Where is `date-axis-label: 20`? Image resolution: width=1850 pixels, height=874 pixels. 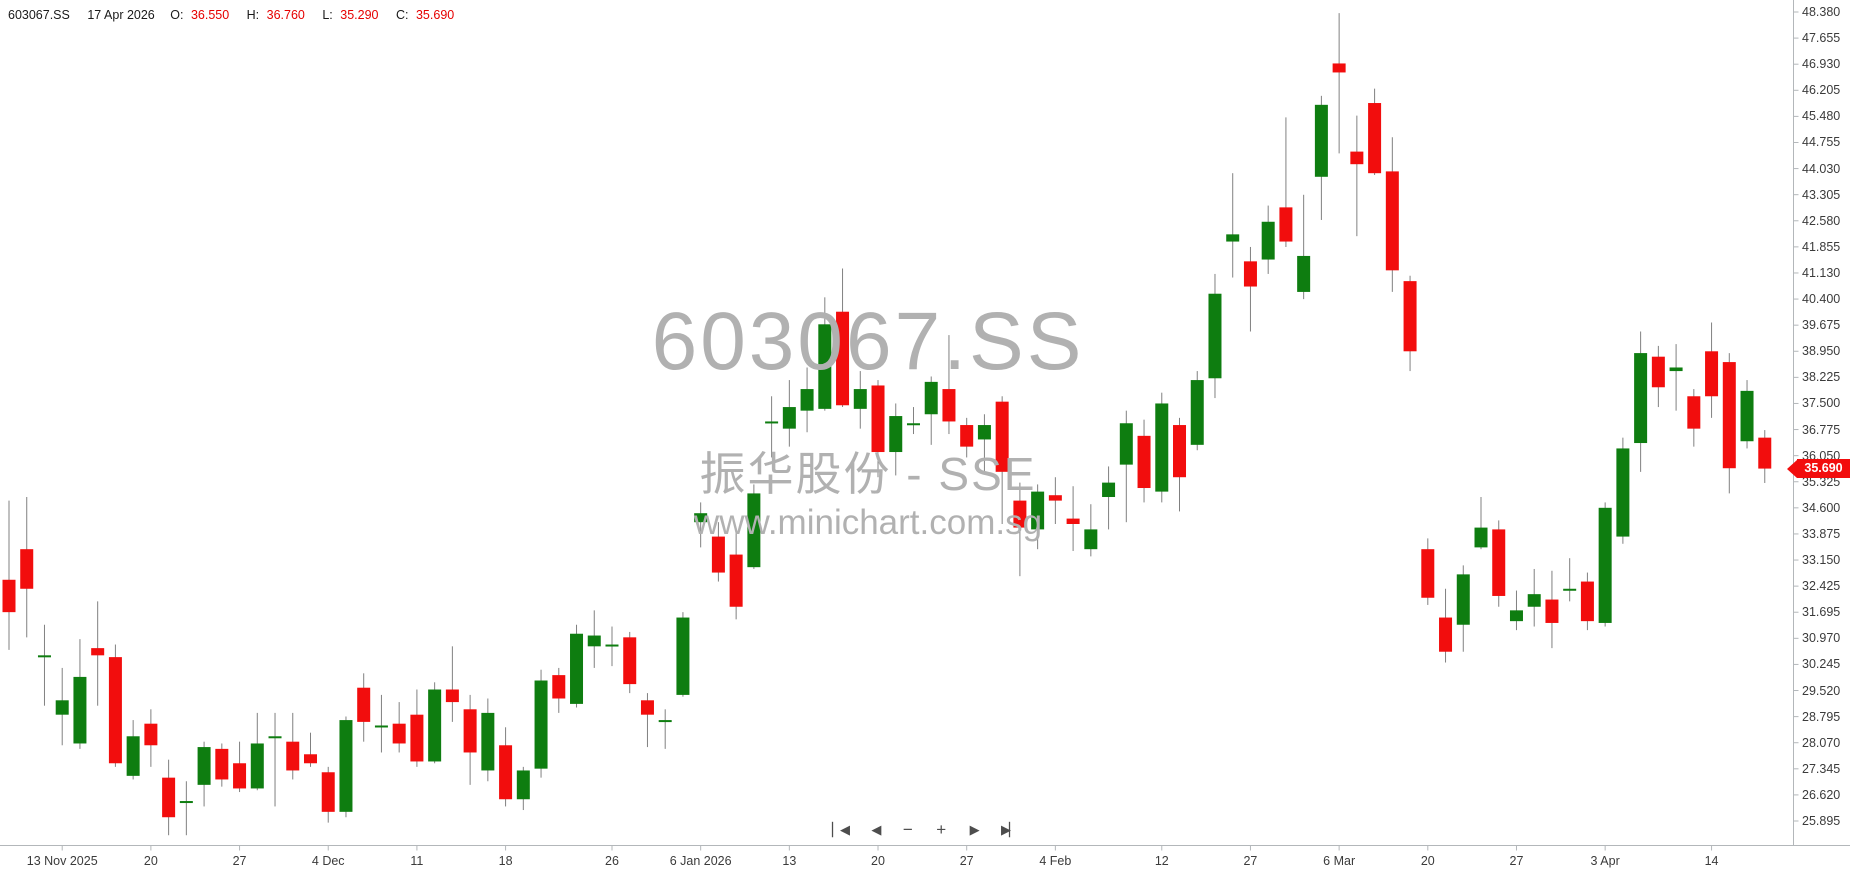
date-axis-label: 20 is located at coordinates (150, 861).